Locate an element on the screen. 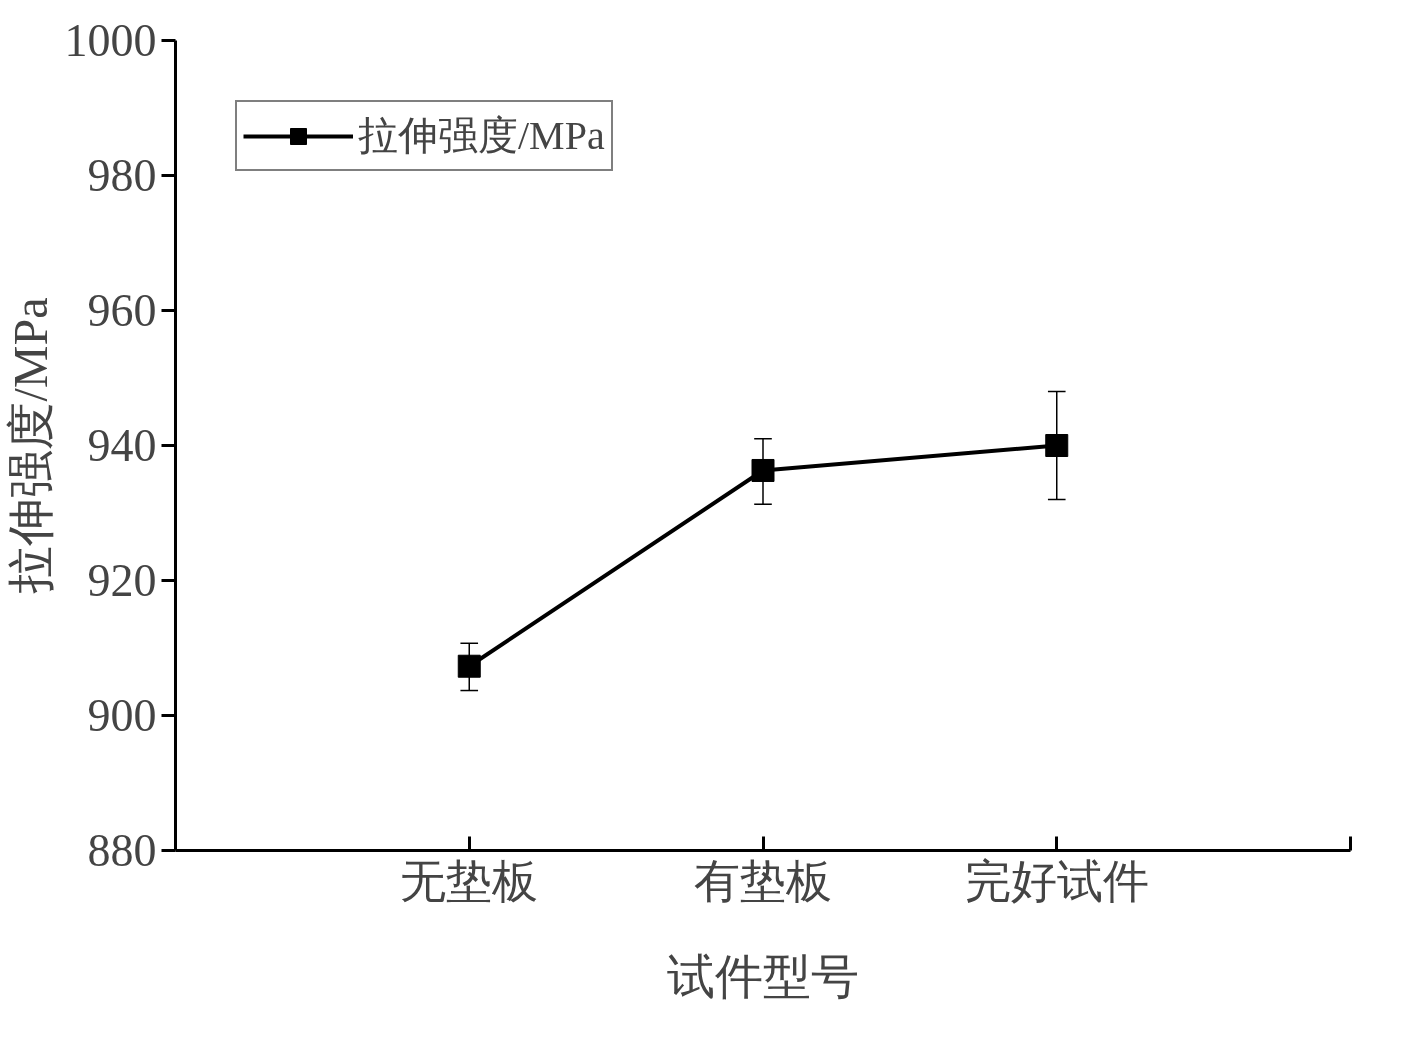  x-tick-label: 无垫板 is located at coordinates (469, 881).